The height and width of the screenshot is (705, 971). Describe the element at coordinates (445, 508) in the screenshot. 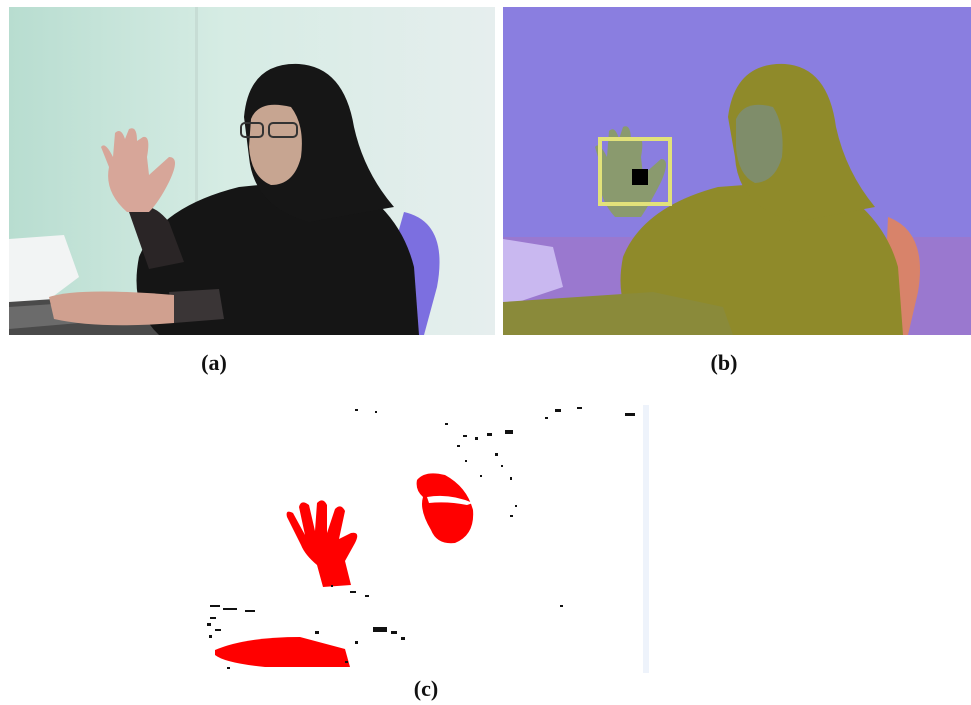

I see `face-mask` at that location.